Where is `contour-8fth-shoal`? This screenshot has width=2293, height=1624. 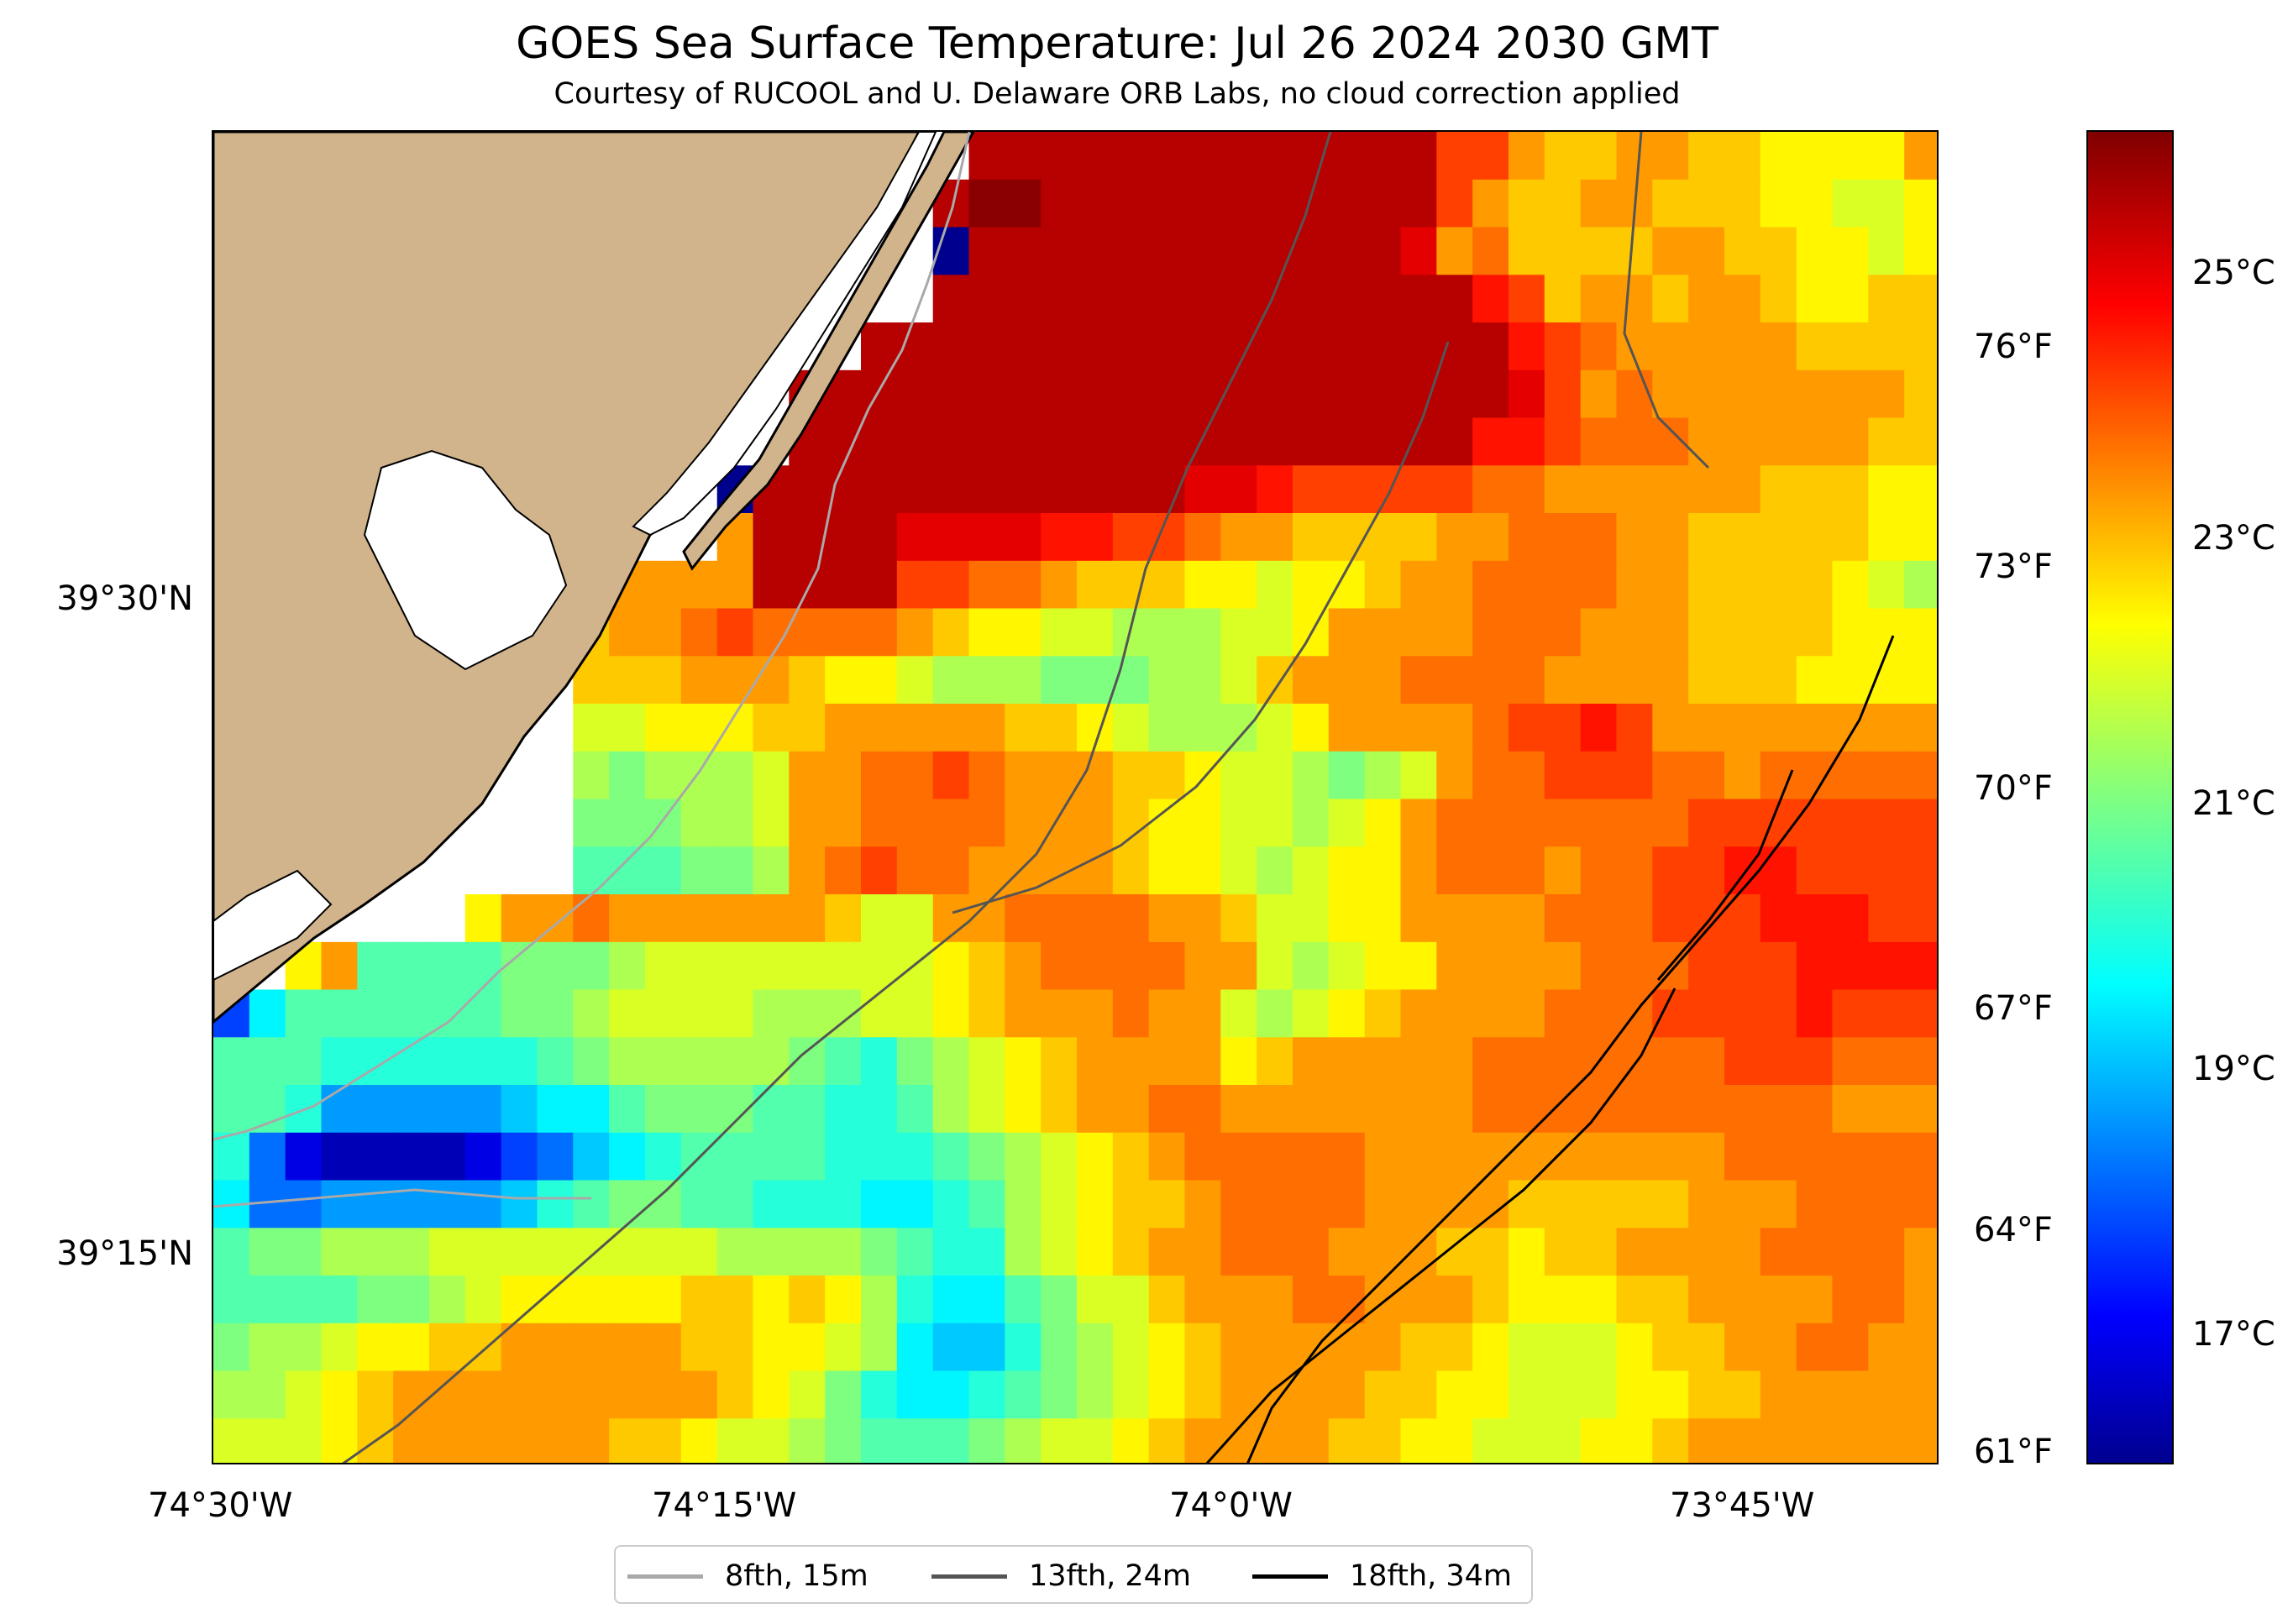 contour-8fth-shoal is located at coordinates (402, 1198).